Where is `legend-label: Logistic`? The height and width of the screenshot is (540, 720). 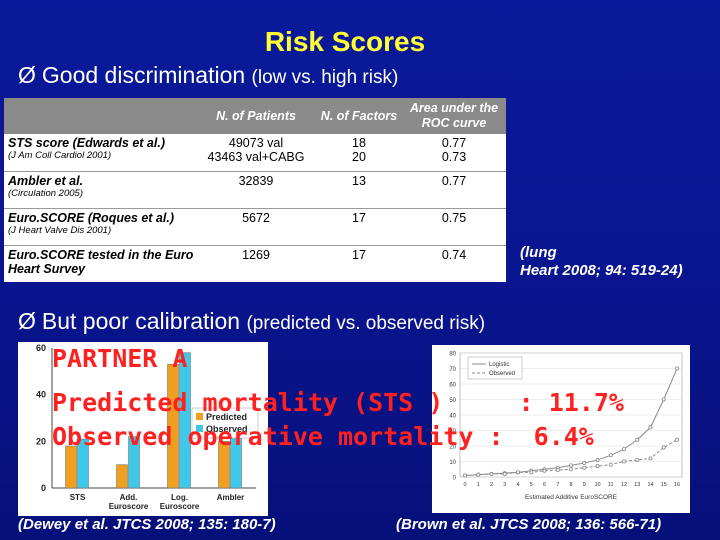 legend-label: Logistic is located at coordinates (499, 365).